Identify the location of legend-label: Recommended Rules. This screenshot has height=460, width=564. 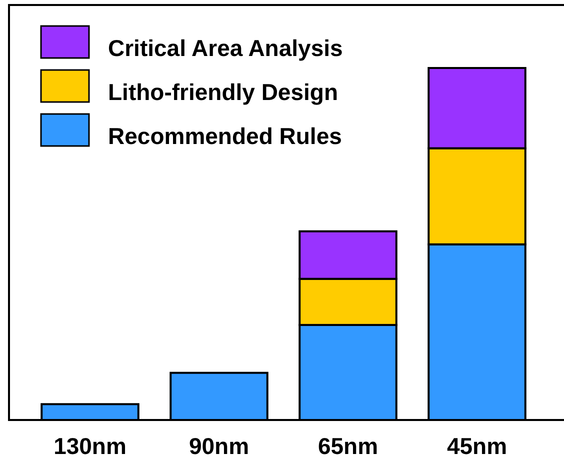
(225, 136).